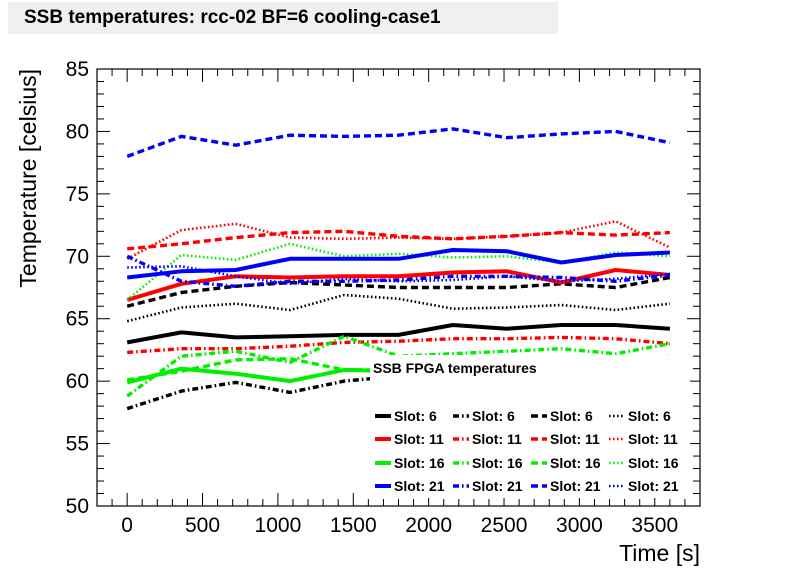  I want to click on x-tick-label: 500, so click(202, 525).